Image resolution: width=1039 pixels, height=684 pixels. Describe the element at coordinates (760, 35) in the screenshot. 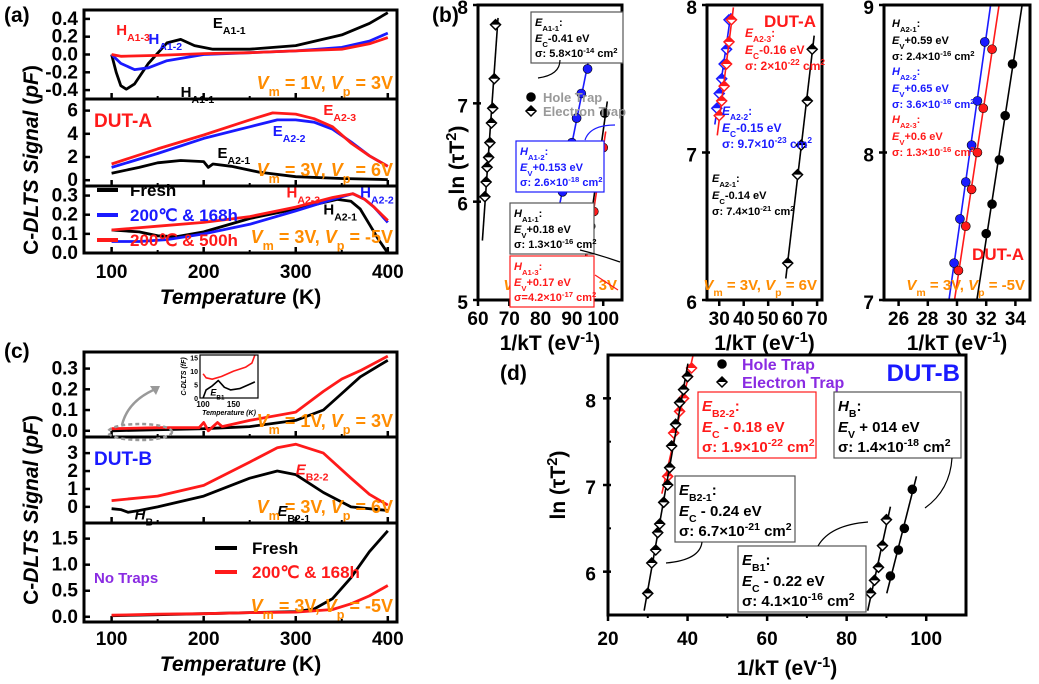

I see `trap-name: EA2-3:` at that location.